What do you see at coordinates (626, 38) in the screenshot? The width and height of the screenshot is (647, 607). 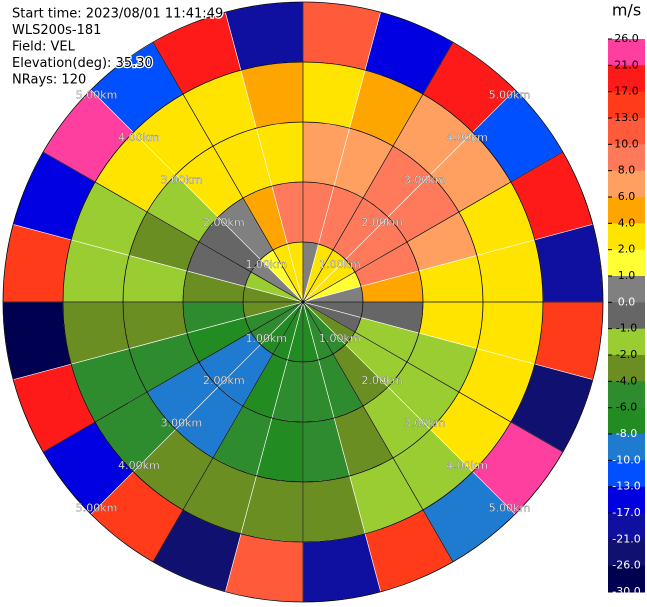 I see `colorbar-label: 26.0` at bounding box center [626, 38].